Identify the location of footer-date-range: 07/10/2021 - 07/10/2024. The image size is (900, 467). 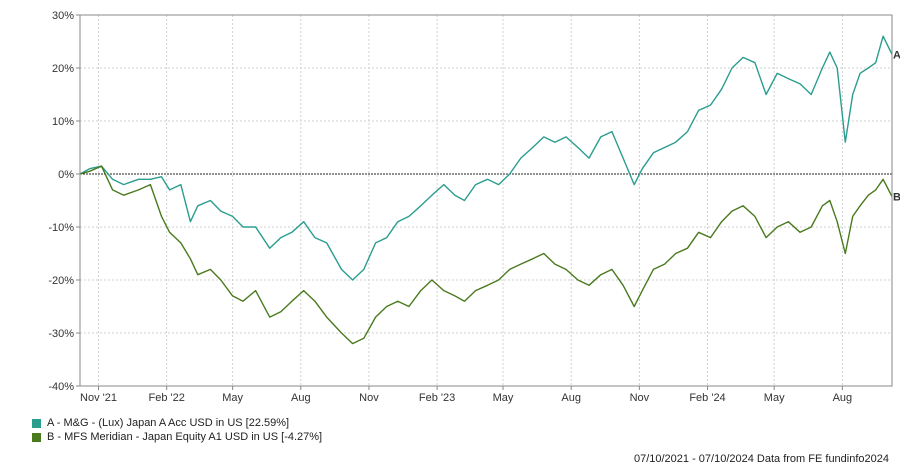
(693, 459).